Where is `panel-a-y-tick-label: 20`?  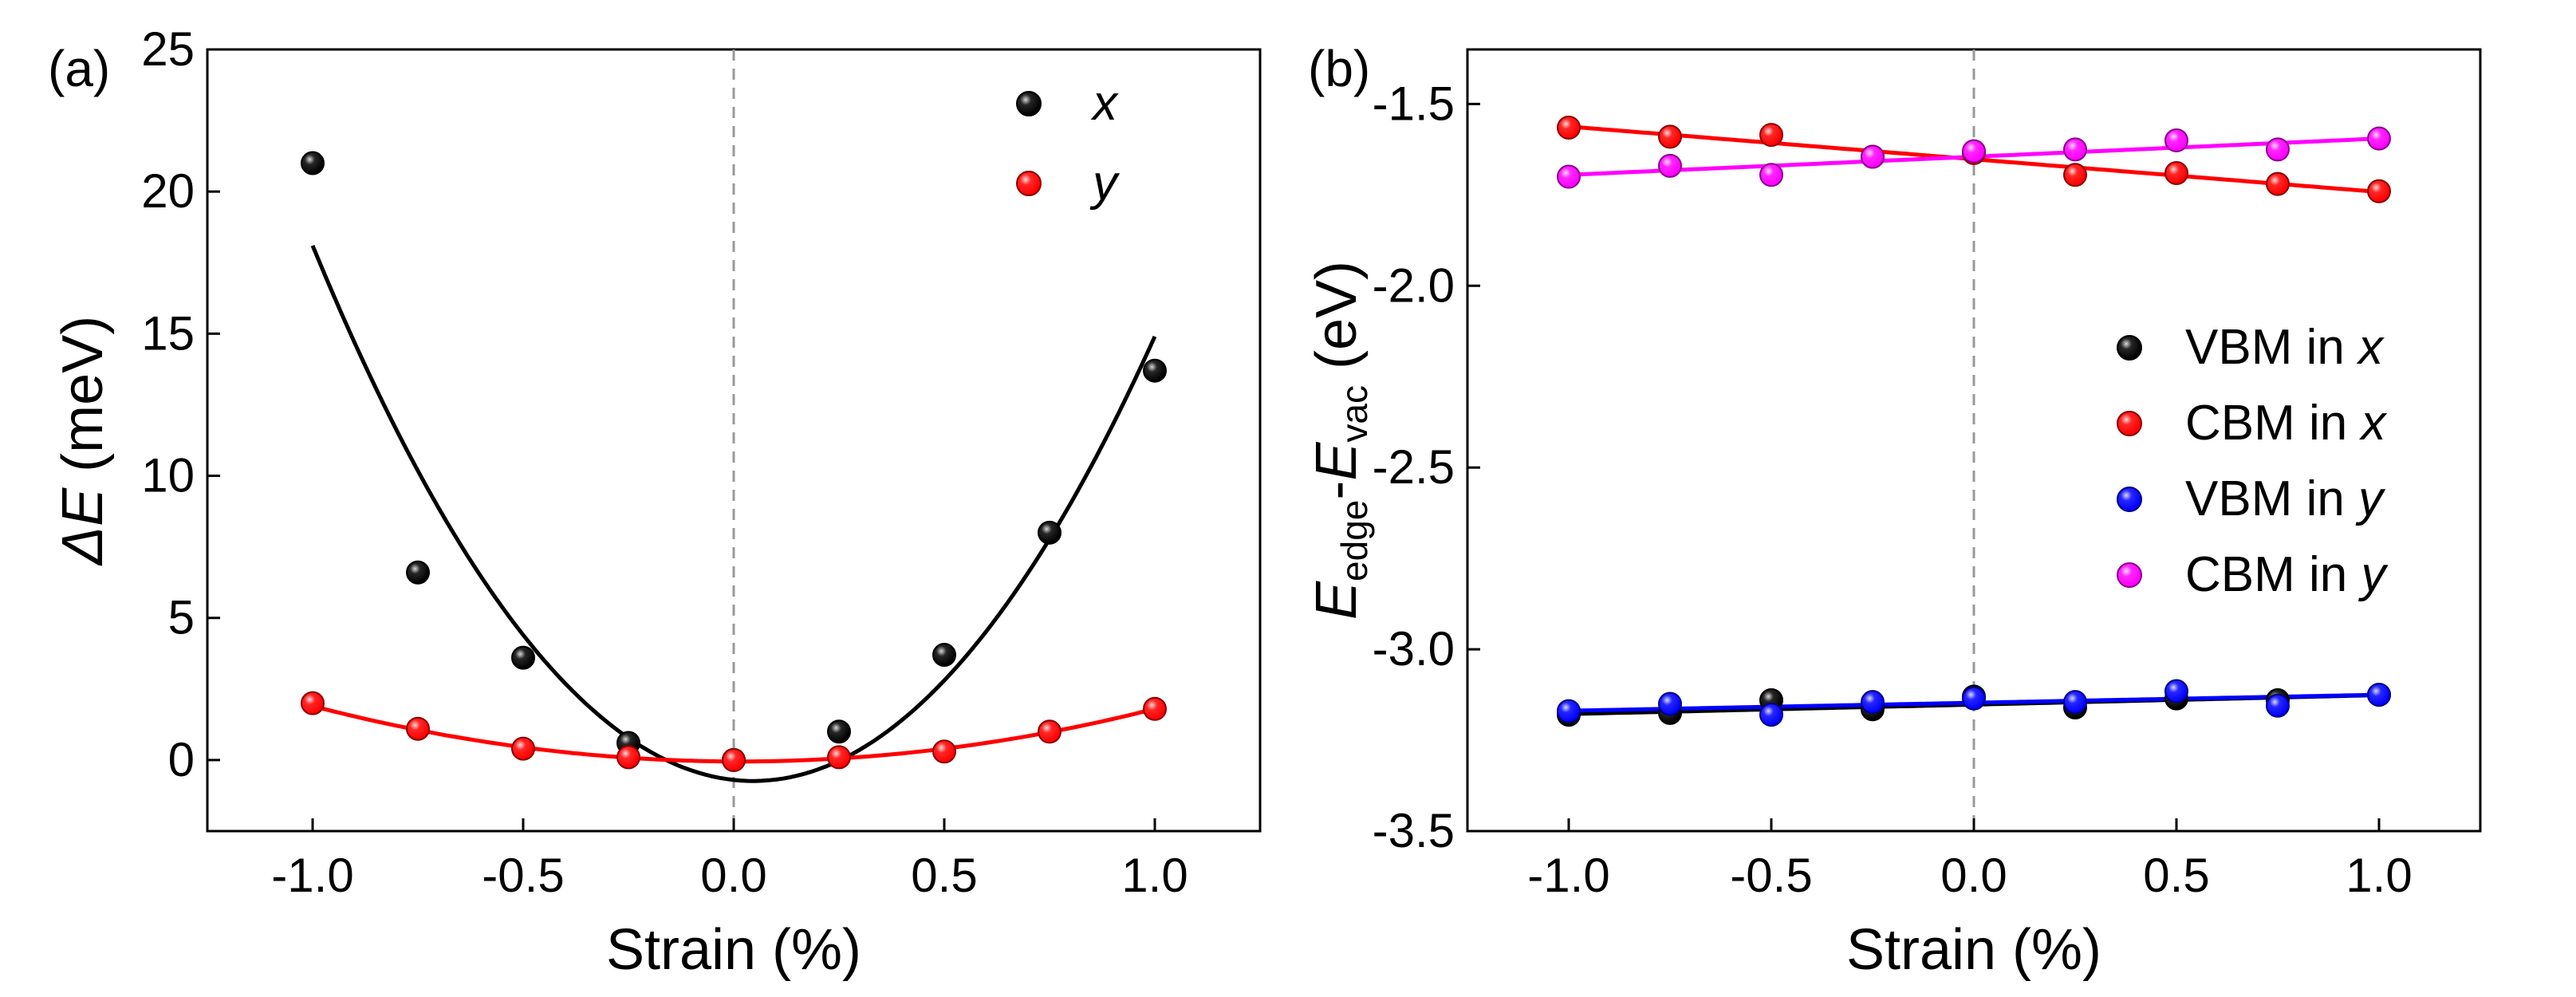
panel-a-y-tick-label: 20 is located at coordinates (168, 191).